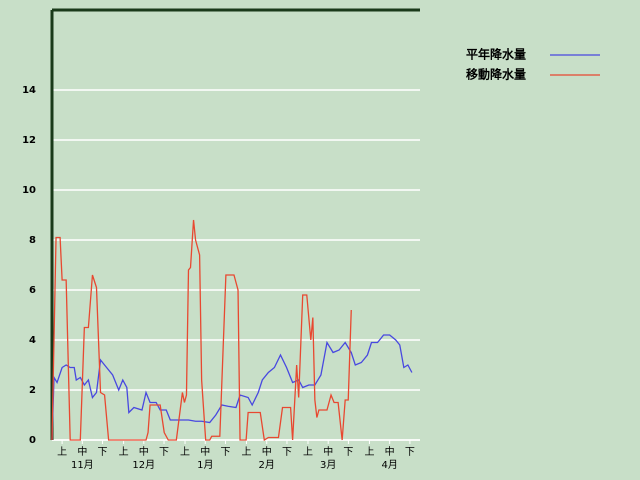 This screenshot has width=640, height=480. What do you see at coordinates (389, 465) in the screenshot?
I see `month-label: 4月` at bounding box center [389, 465].